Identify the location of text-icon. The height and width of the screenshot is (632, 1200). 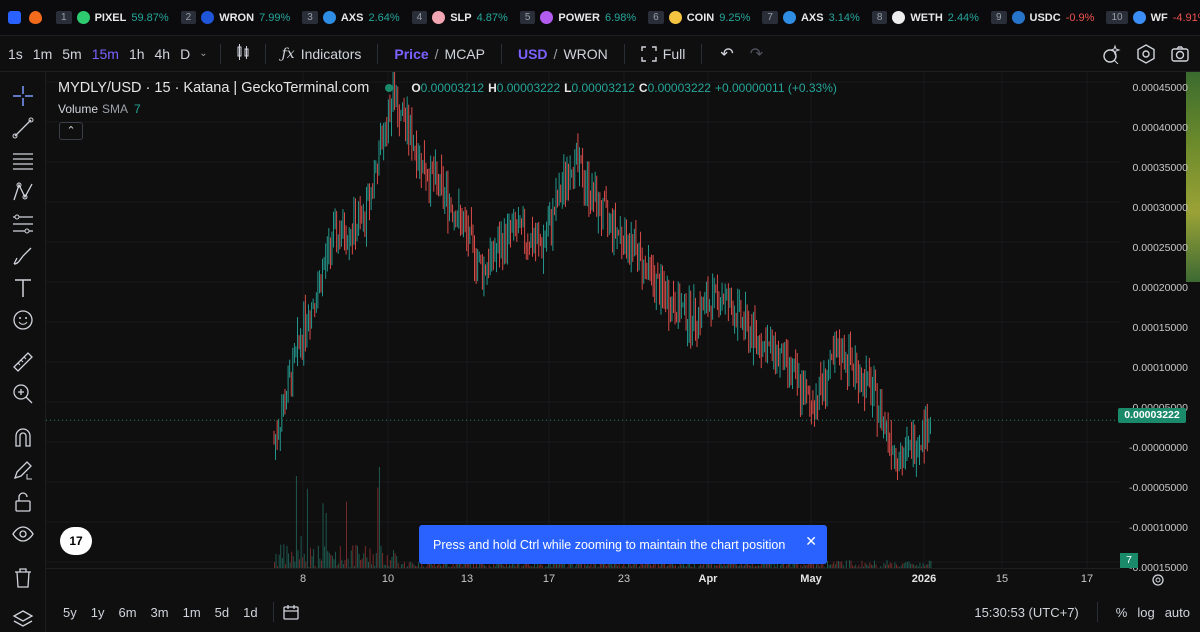
(23, 288).